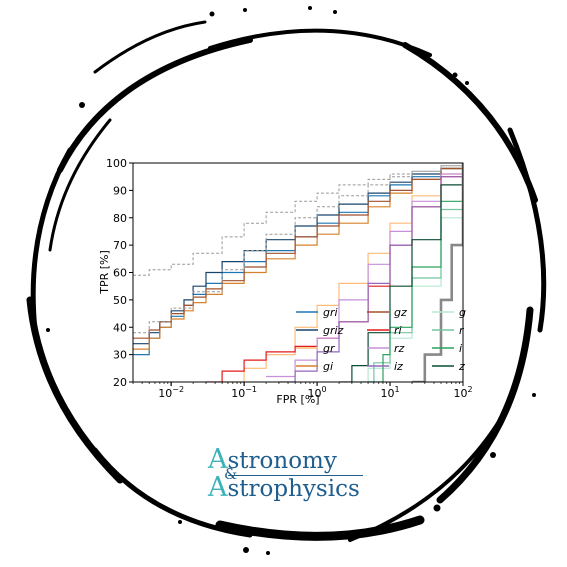  What do you see at coordinates (120, 355) in the screenshot?
I see `y-tick-label: 30` at bounding box center [120, 355].